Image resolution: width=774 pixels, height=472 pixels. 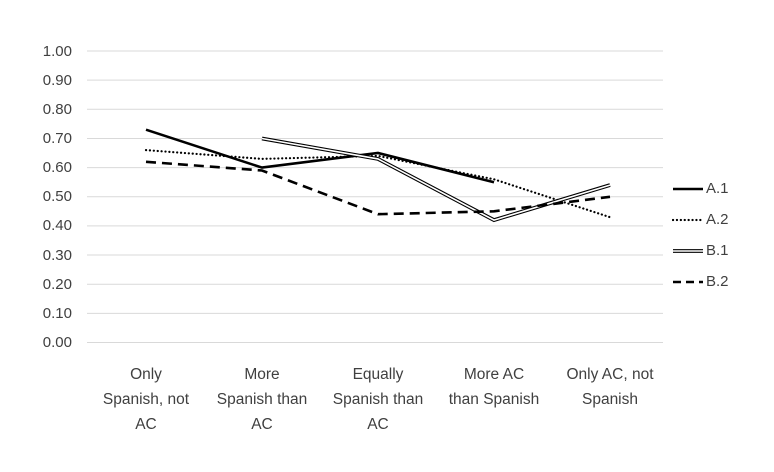 What do you see at coordinates (494, 399) in the screenshot?
I see `x-axis-label-line: than Spanish` at bounding box center [494, 399].